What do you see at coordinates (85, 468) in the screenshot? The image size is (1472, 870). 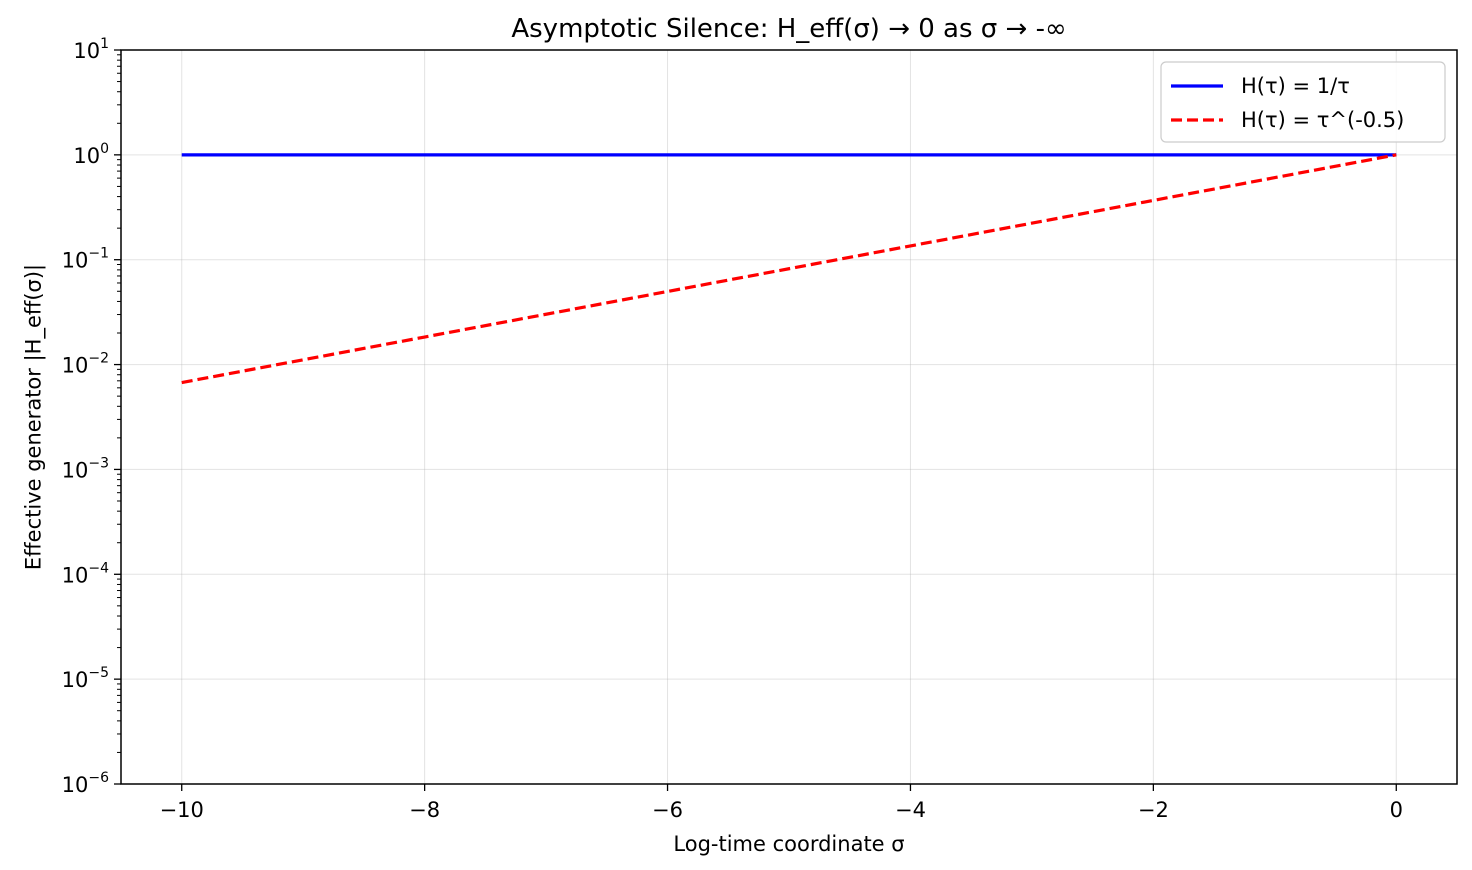 I see `y-tick-label: 10⁻³` at bounding box center [85, 468].